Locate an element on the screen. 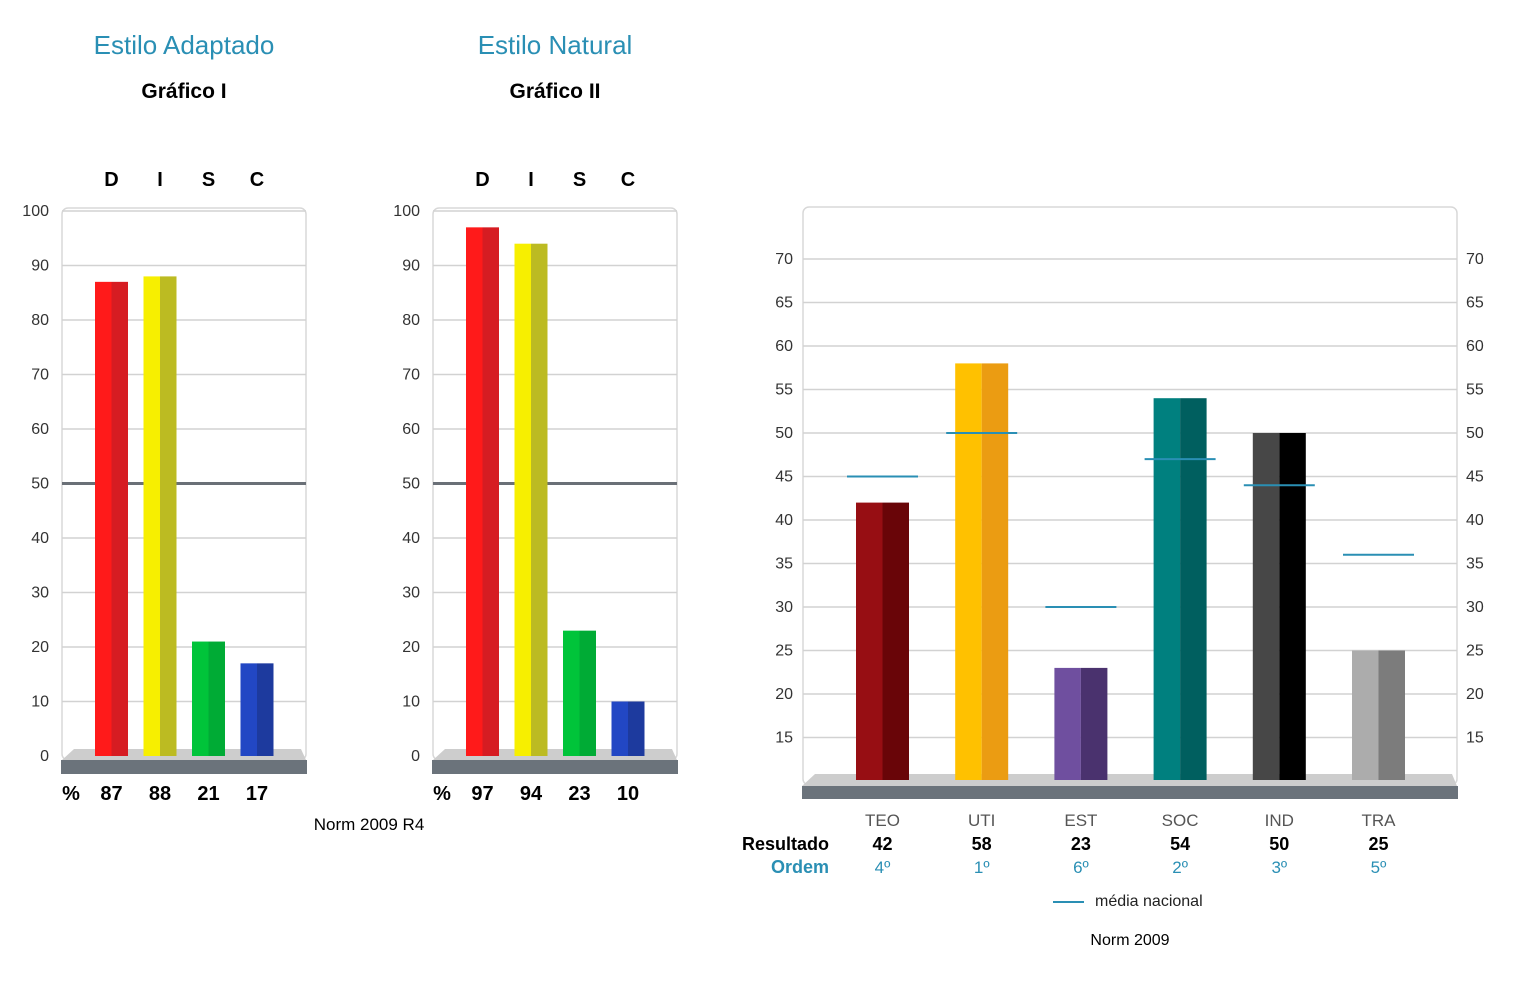 Image resolution: width=1515 pixels, height=983 pixels. result-value: 23 is located at coordinates (1081, 844).